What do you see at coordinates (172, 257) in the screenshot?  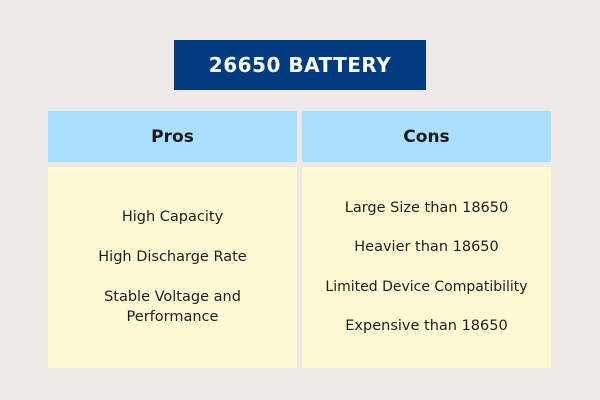 I see `pros-item: High Discharge Rate` at bounding box center [172, 257].